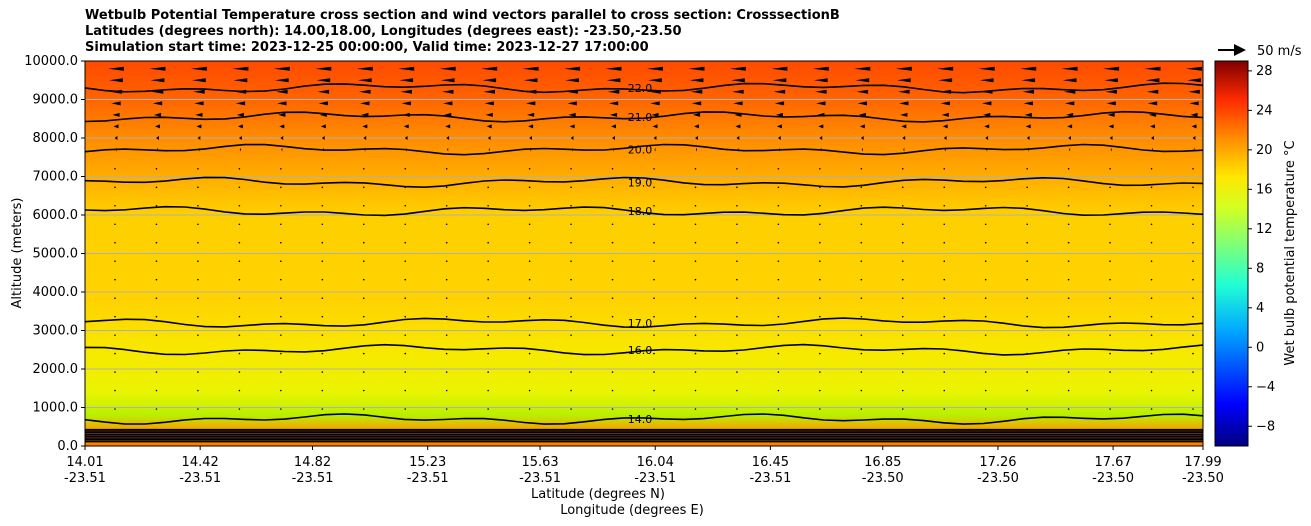  Describe the element at coordinates (427, 462) in the screenshot. I see `x-tick-label-lat: 15.23` at that location.